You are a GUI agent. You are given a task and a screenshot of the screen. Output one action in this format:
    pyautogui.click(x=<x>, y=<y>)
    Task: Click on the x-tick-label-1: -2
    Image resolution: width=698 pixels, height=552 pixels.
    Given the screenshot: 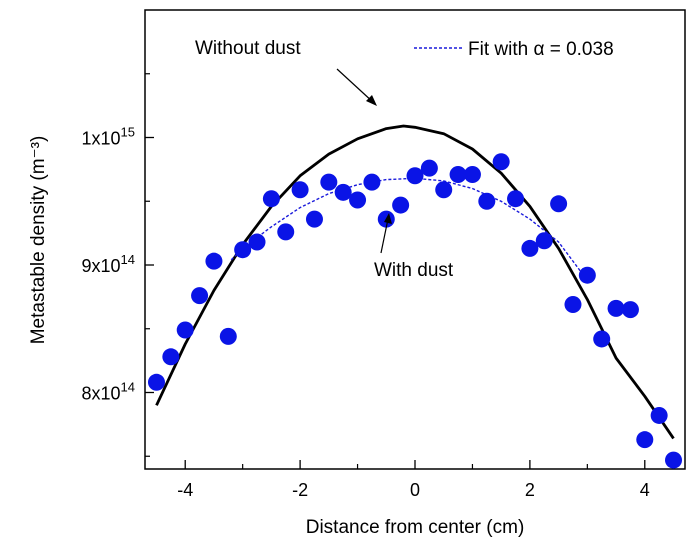 What is the action you would take?
    pyautogui.click(x=300, y=490)
    